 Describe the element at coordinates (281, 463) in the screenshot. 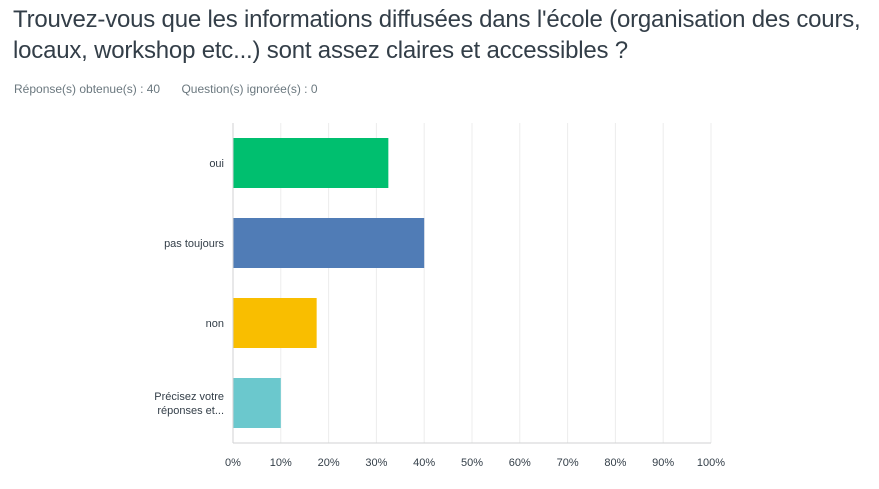

I see `x-tick-label: 10%` at that location.